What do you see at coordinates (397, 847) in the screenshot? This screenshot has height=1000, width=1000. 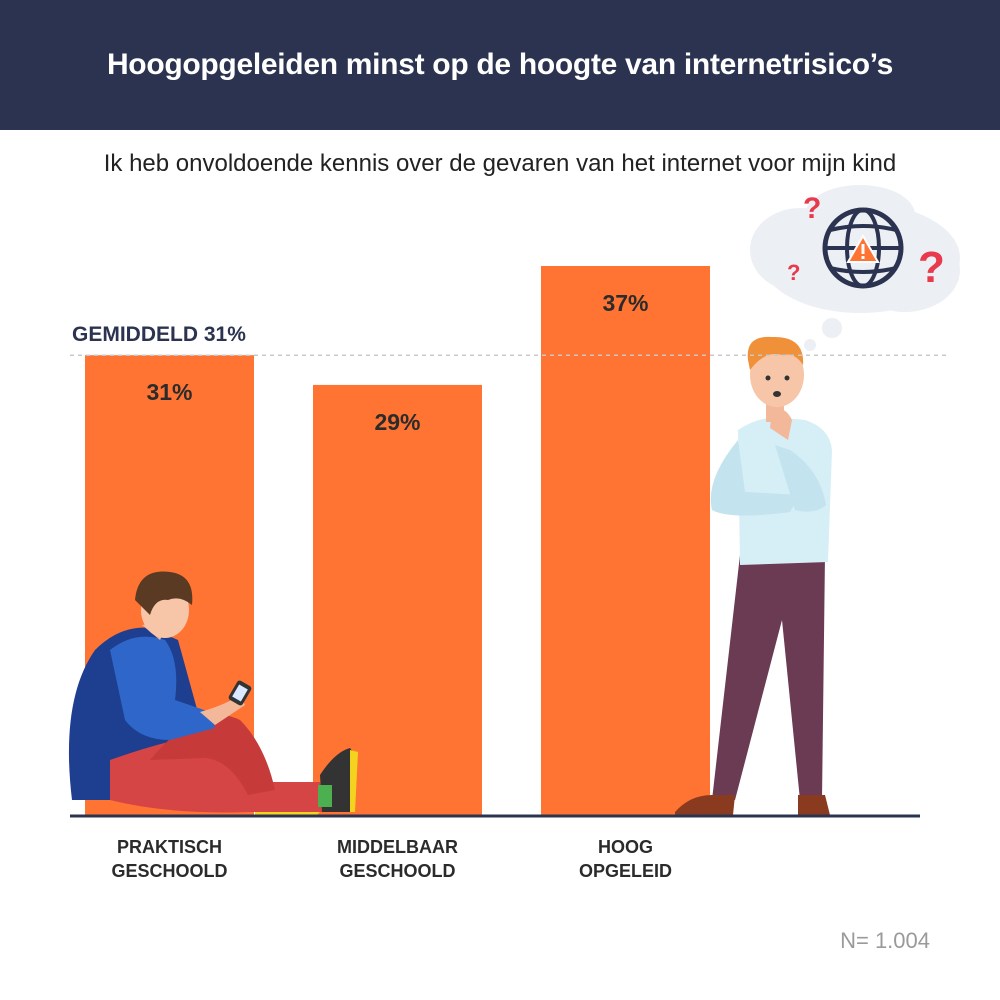 I see `category-label-2-line-1: MIDDELBAAR` at bounding box center [397, 847].